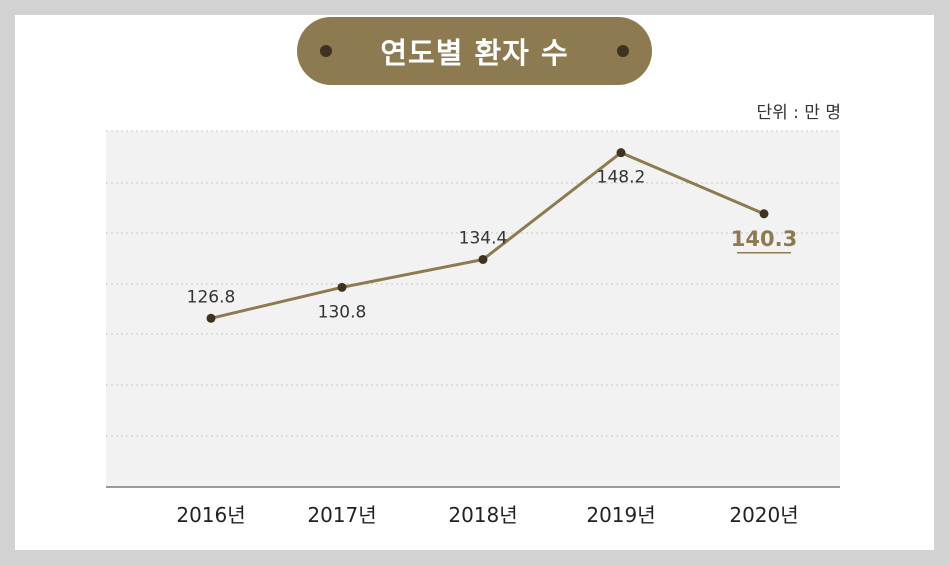 This screenshot has width=949, height=565. I want to click on x-tick-label: 2018년, so click(482, 515).